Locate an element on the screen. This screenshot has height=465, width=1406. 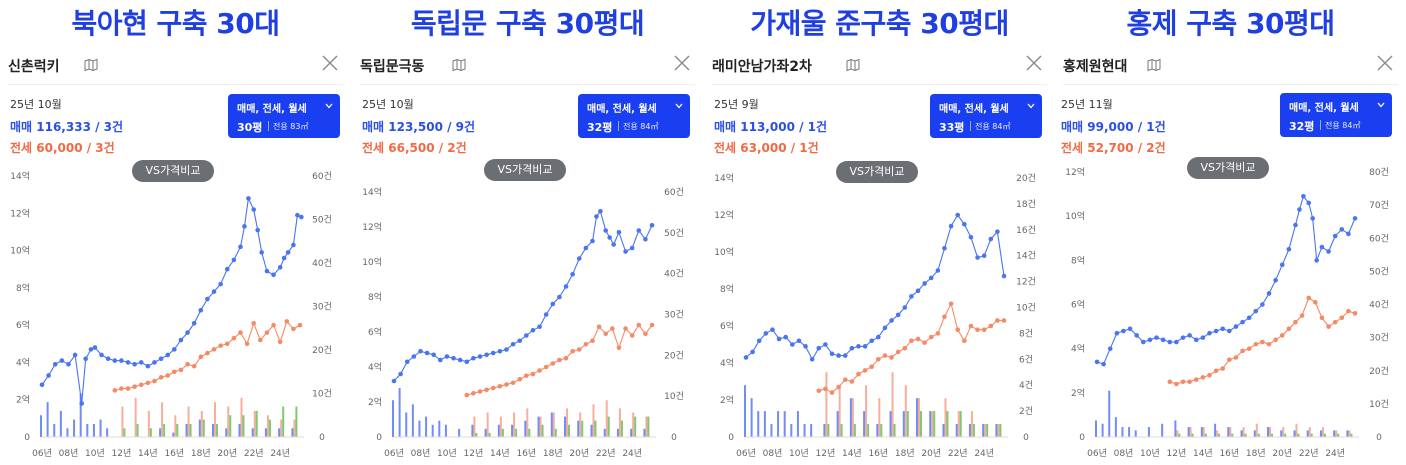
trade-type-filter-button: 매매, 전세, 월세 33평 전용 84㎡ is located at coordinates (986, 116).